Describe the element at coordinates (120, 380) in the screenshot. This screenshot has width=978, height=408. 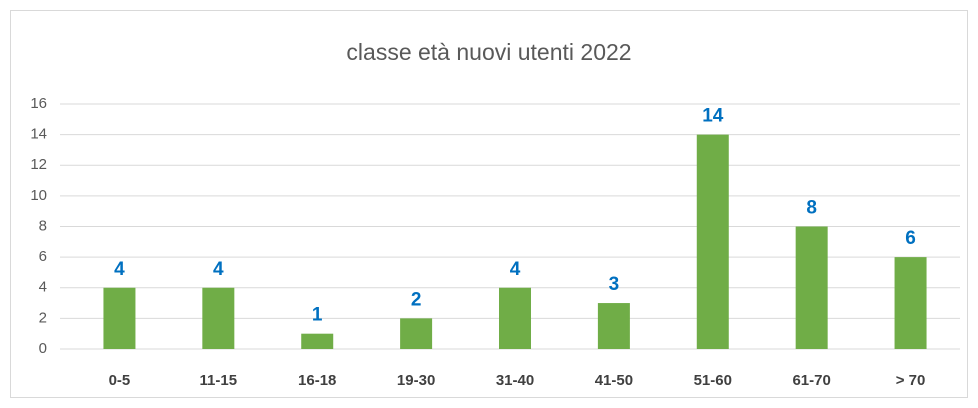
I see `x-tick-label: 0-5` at that location.